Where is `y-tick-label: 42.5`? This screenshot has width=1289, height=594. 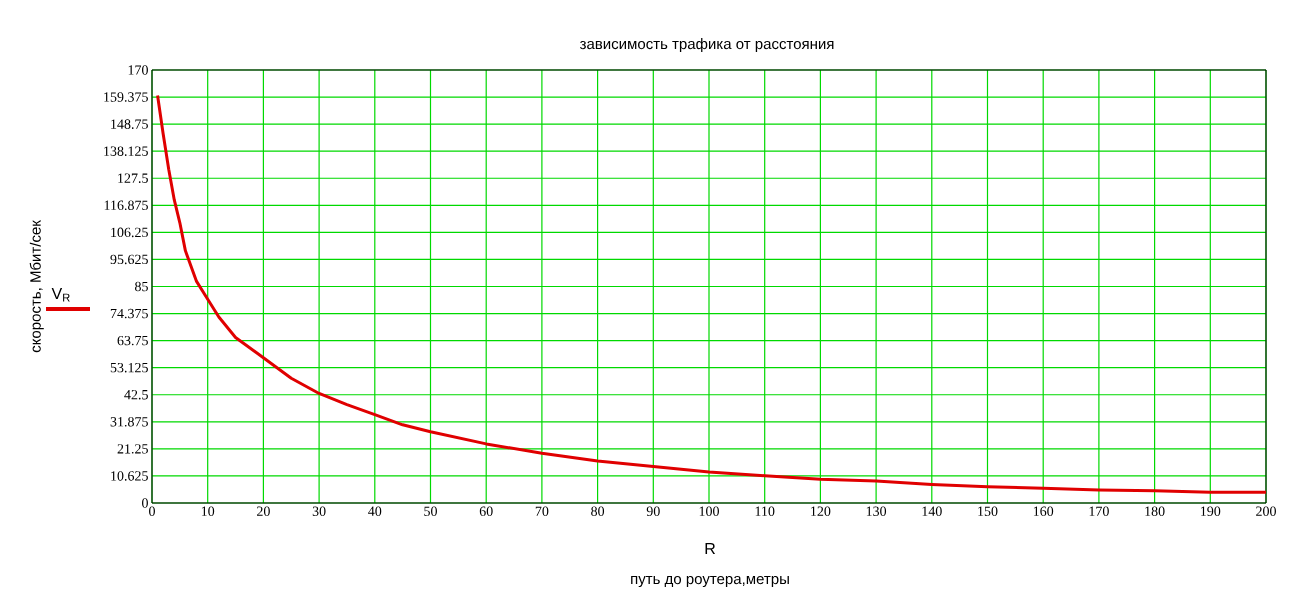 y-tick-label: 42.5 is located at coordinates (136, 395).